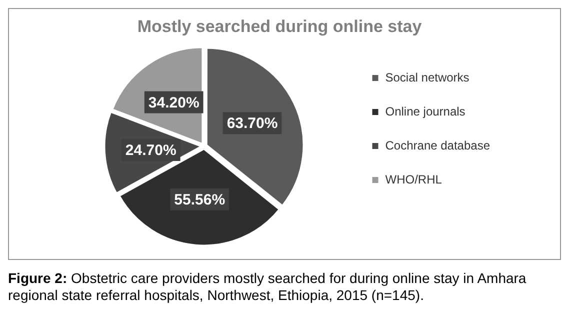 The image size is (569, 336). I want to click on data-label: 63.70%, so click(252, 123).